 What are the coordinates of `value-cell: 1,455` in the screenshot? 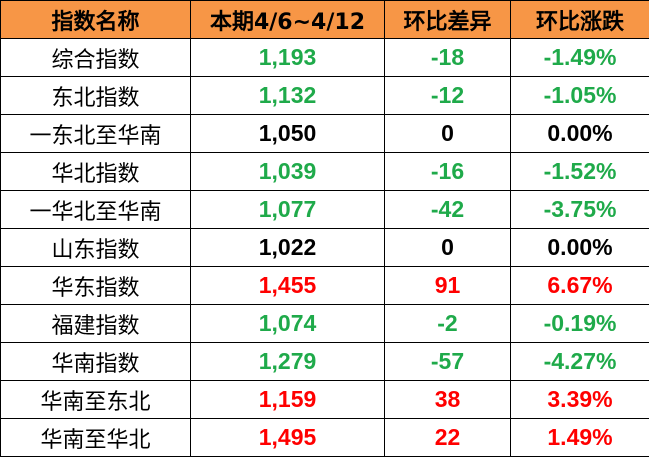 It's located at (287, 285).